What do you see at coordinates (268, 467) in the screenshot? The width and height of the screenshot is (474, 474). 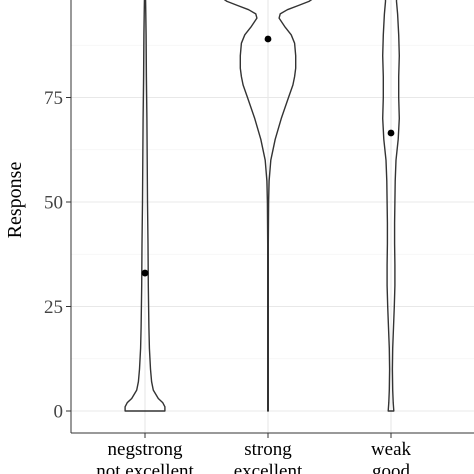 I see `x-category-label-line2: excellent` at bounding box center [268, 467].